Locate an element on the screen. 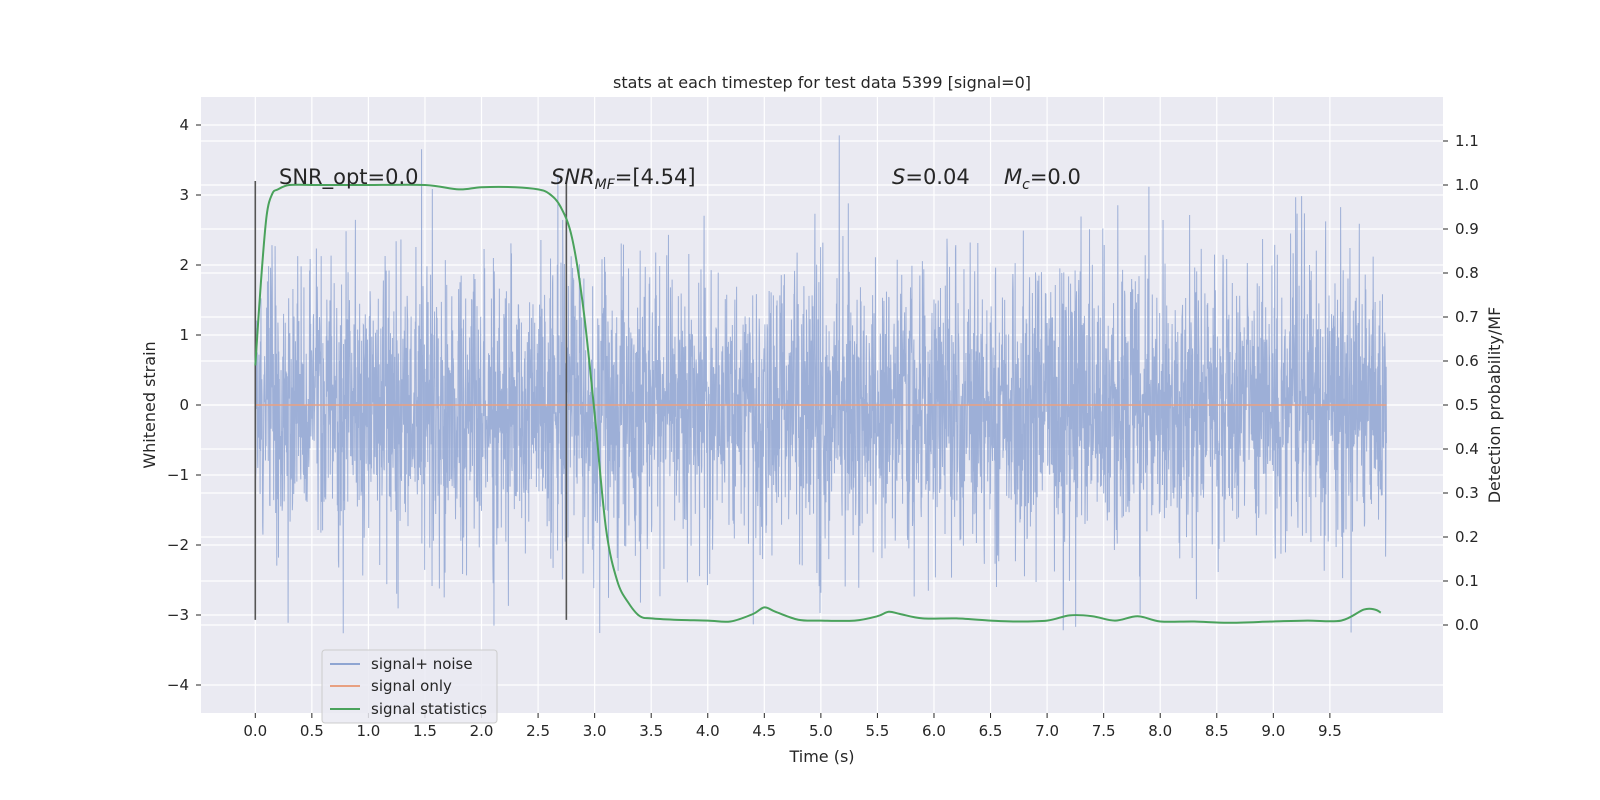 This screenshot has width=1600, height=800. x-tick-label: 4.0 is located at coordinates (708, 731).